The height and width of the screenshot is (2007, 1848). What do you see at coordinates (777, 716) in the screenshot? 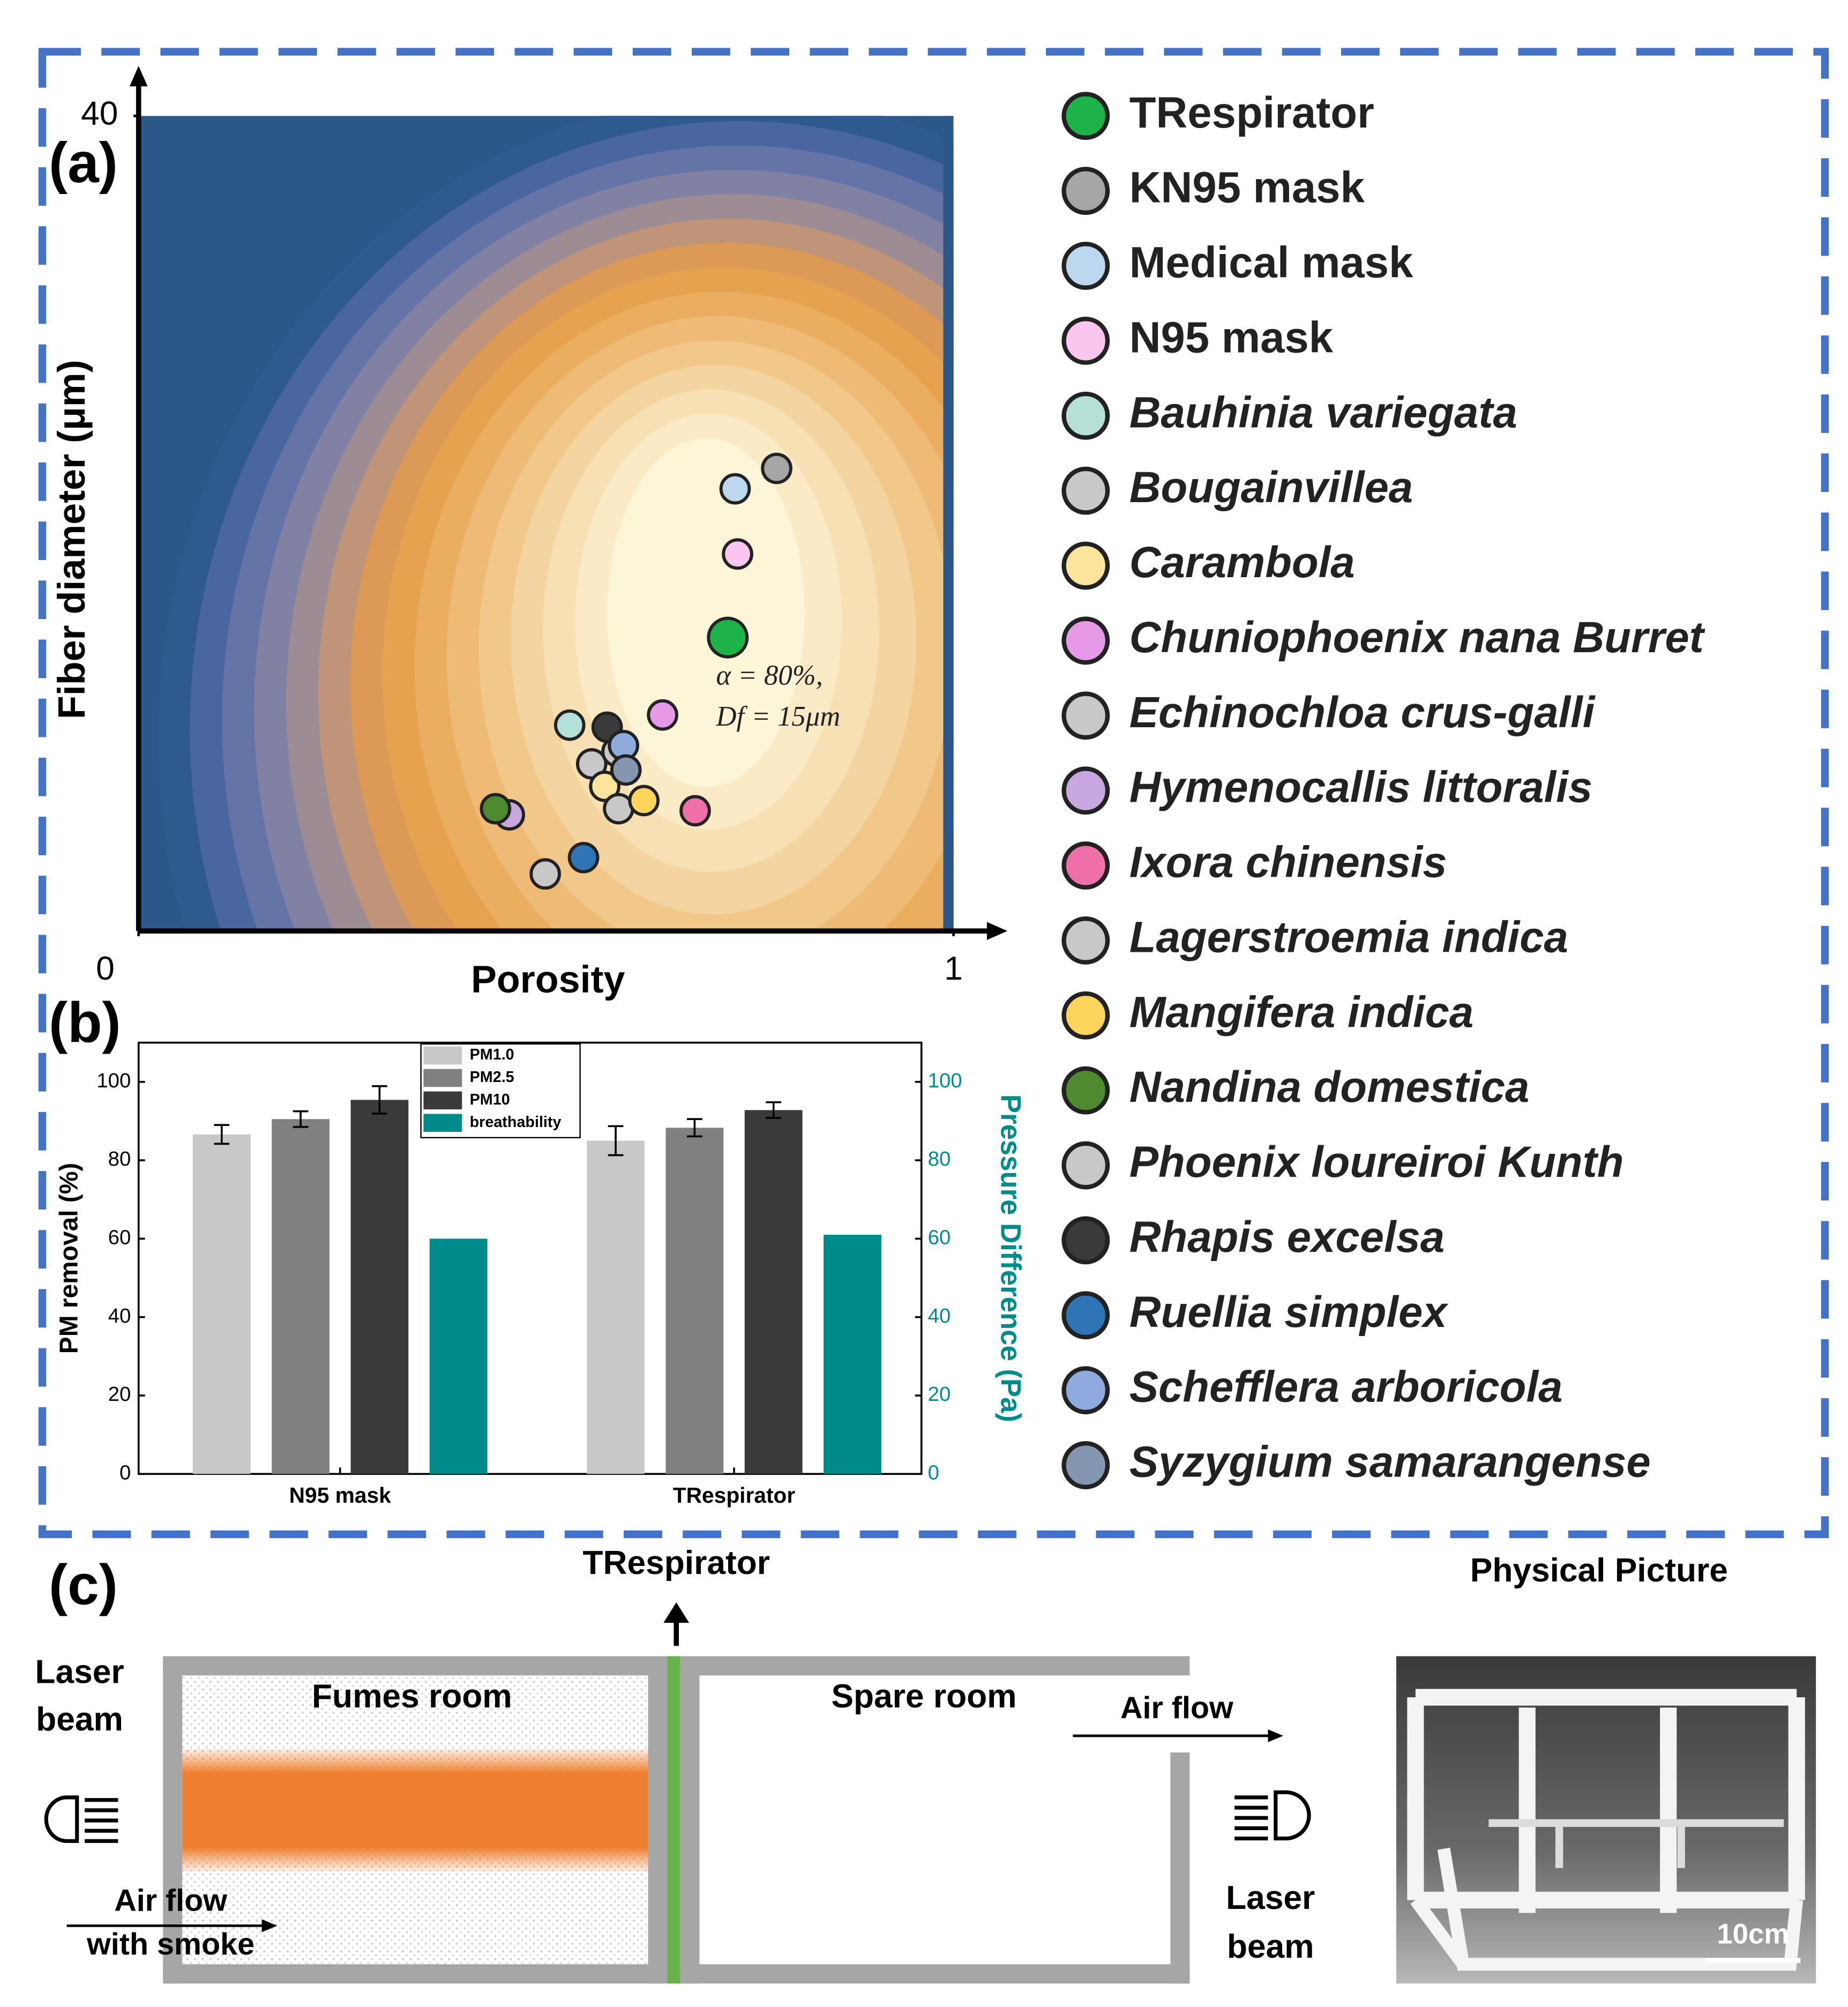
I see `annotation: Df = 15μm` at bounding box center [777, 716].